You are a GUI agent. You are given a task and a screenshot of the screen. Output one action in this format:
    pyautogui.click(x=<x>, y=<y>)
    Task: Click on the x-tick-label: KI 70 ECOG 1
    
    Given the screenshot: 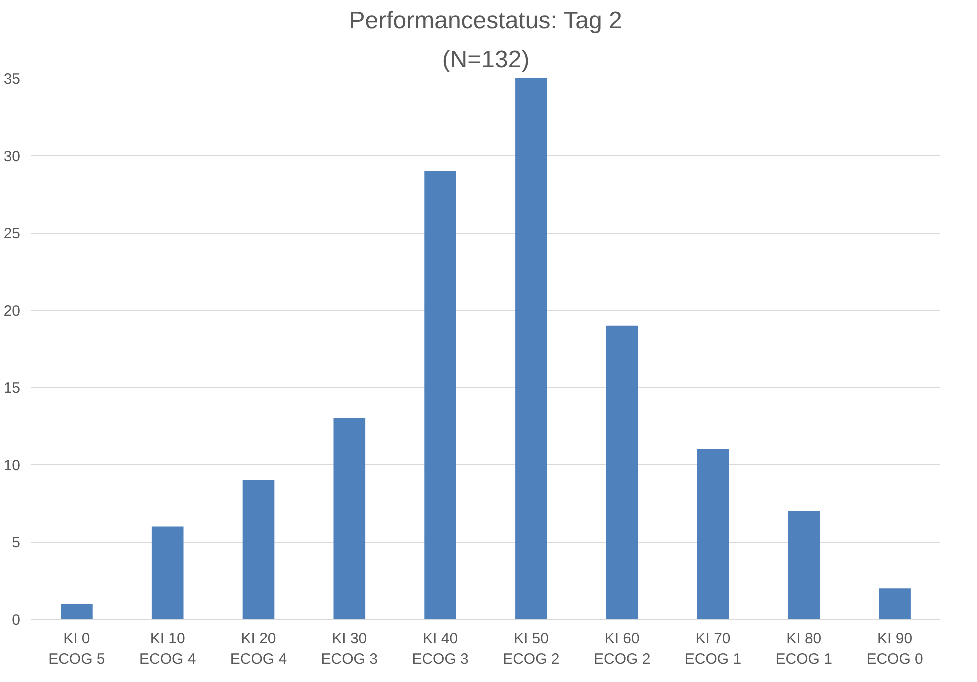 What is the action you would take?
    pyautogui.click(x=713, y=649)
    